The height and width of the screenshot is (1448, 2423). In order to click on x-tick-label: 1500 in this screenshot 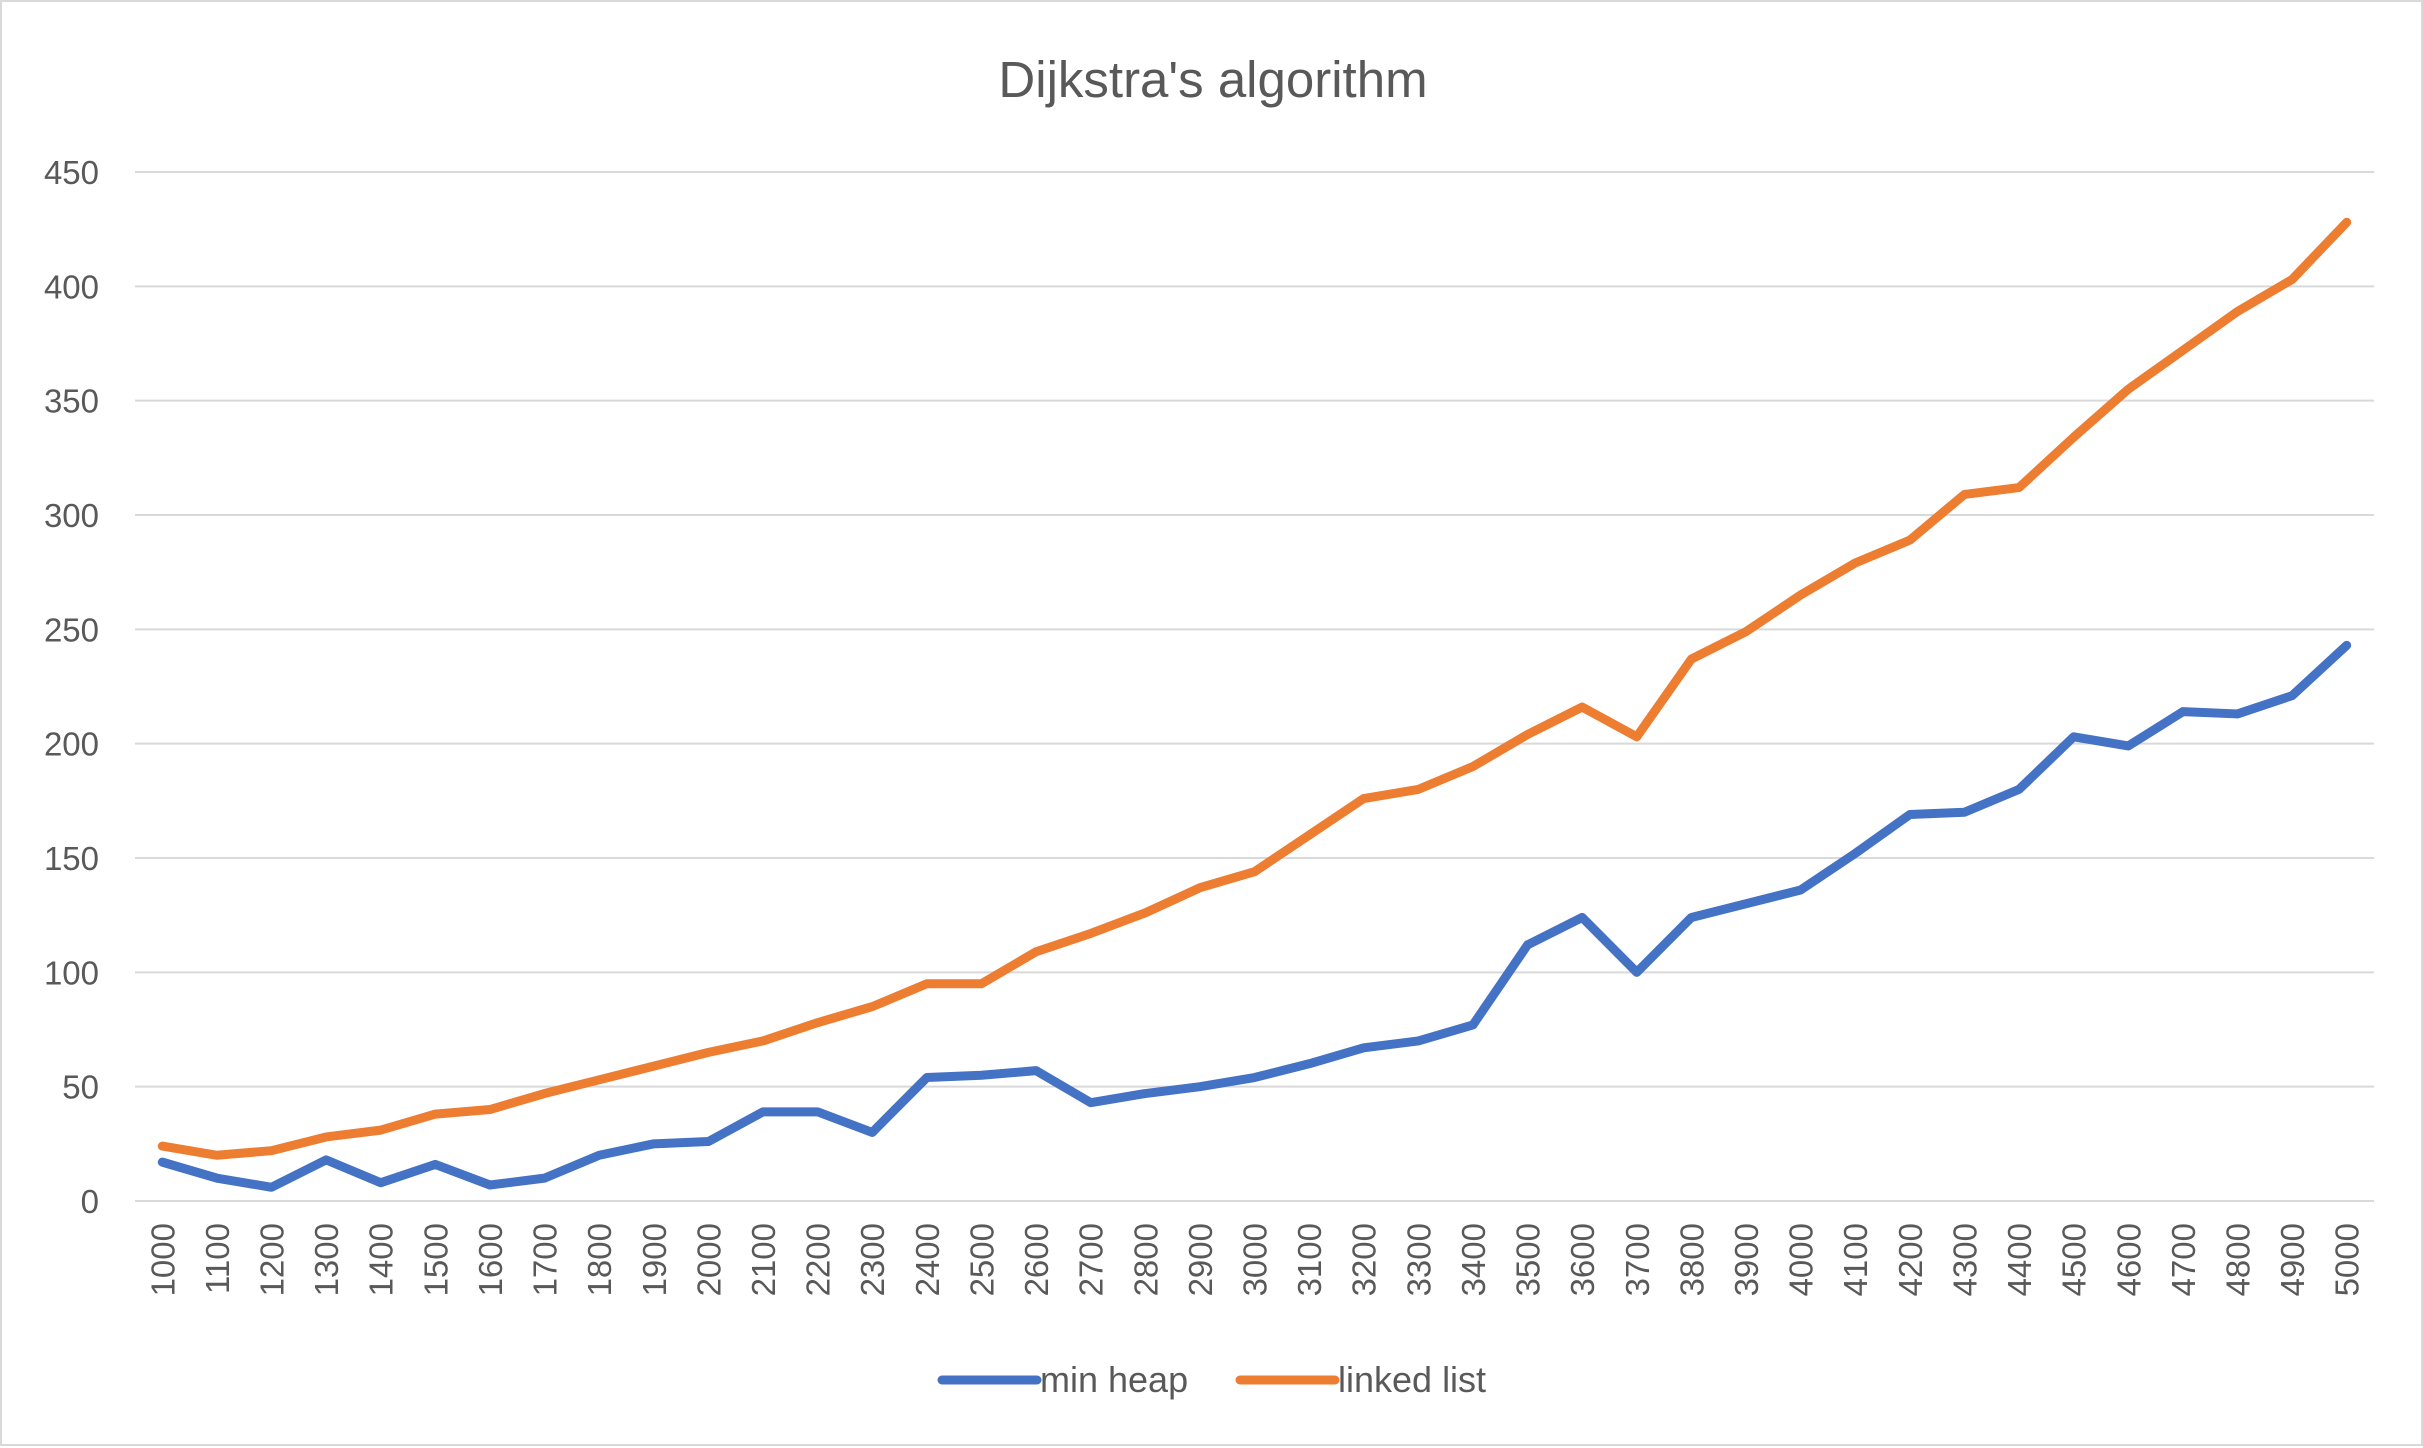, I will do `click(435, 1259)`.